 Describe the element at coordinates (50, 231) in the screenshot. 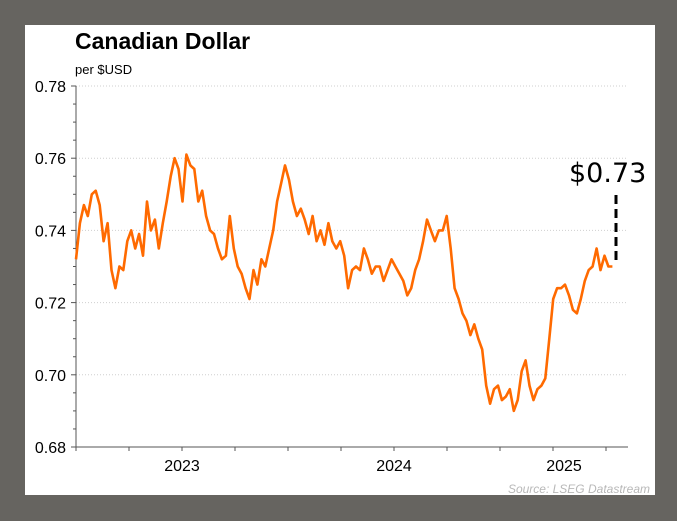

I see `y-tick-label: 0.74` at that location.